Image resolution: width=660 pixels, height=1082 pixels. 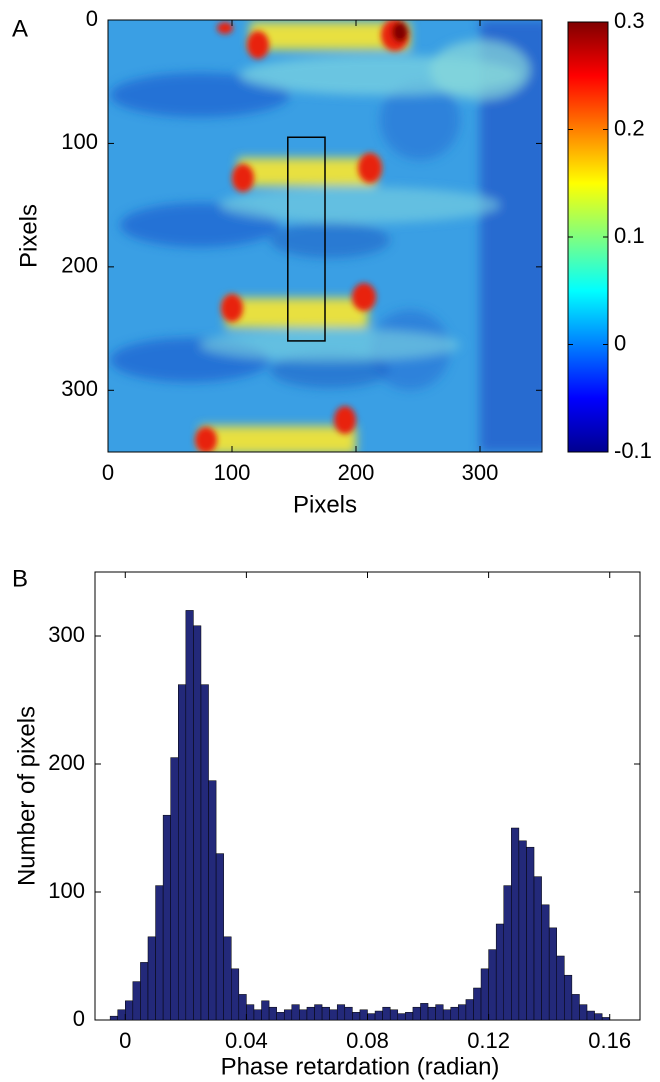 I want to click on panel-label: A, so click(x=20, y=28).